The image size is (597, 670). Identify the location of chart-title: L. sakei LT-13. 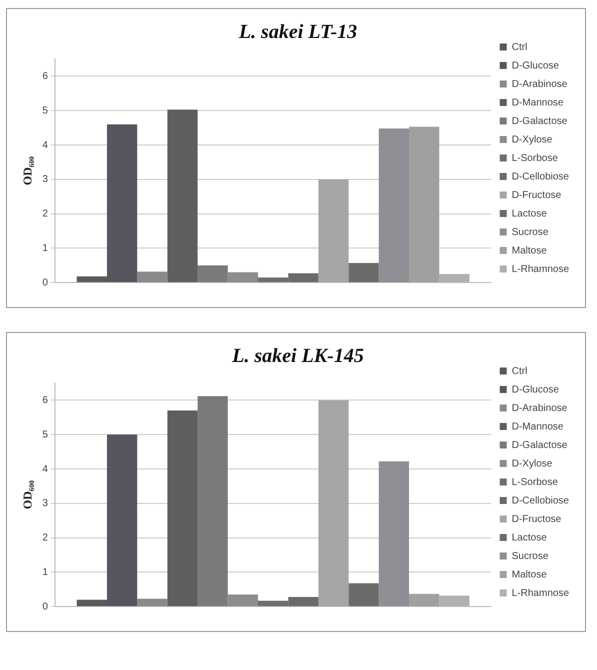
(298, 32).